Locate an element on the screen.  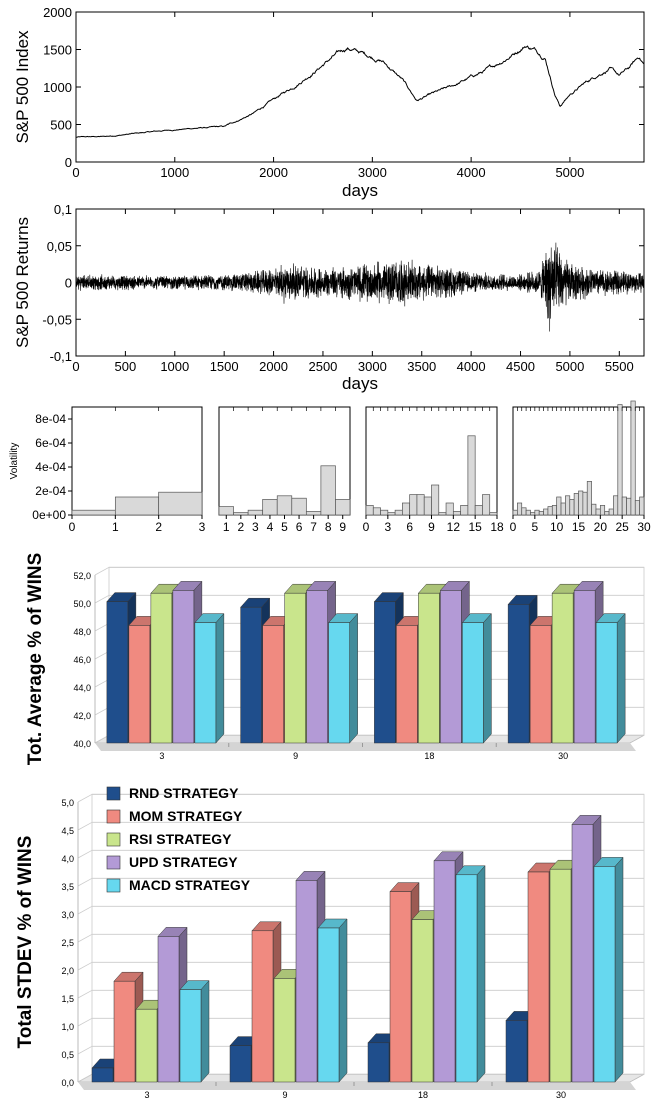
bar3d-category-label: 18 is located at coordinates (423, 1095).